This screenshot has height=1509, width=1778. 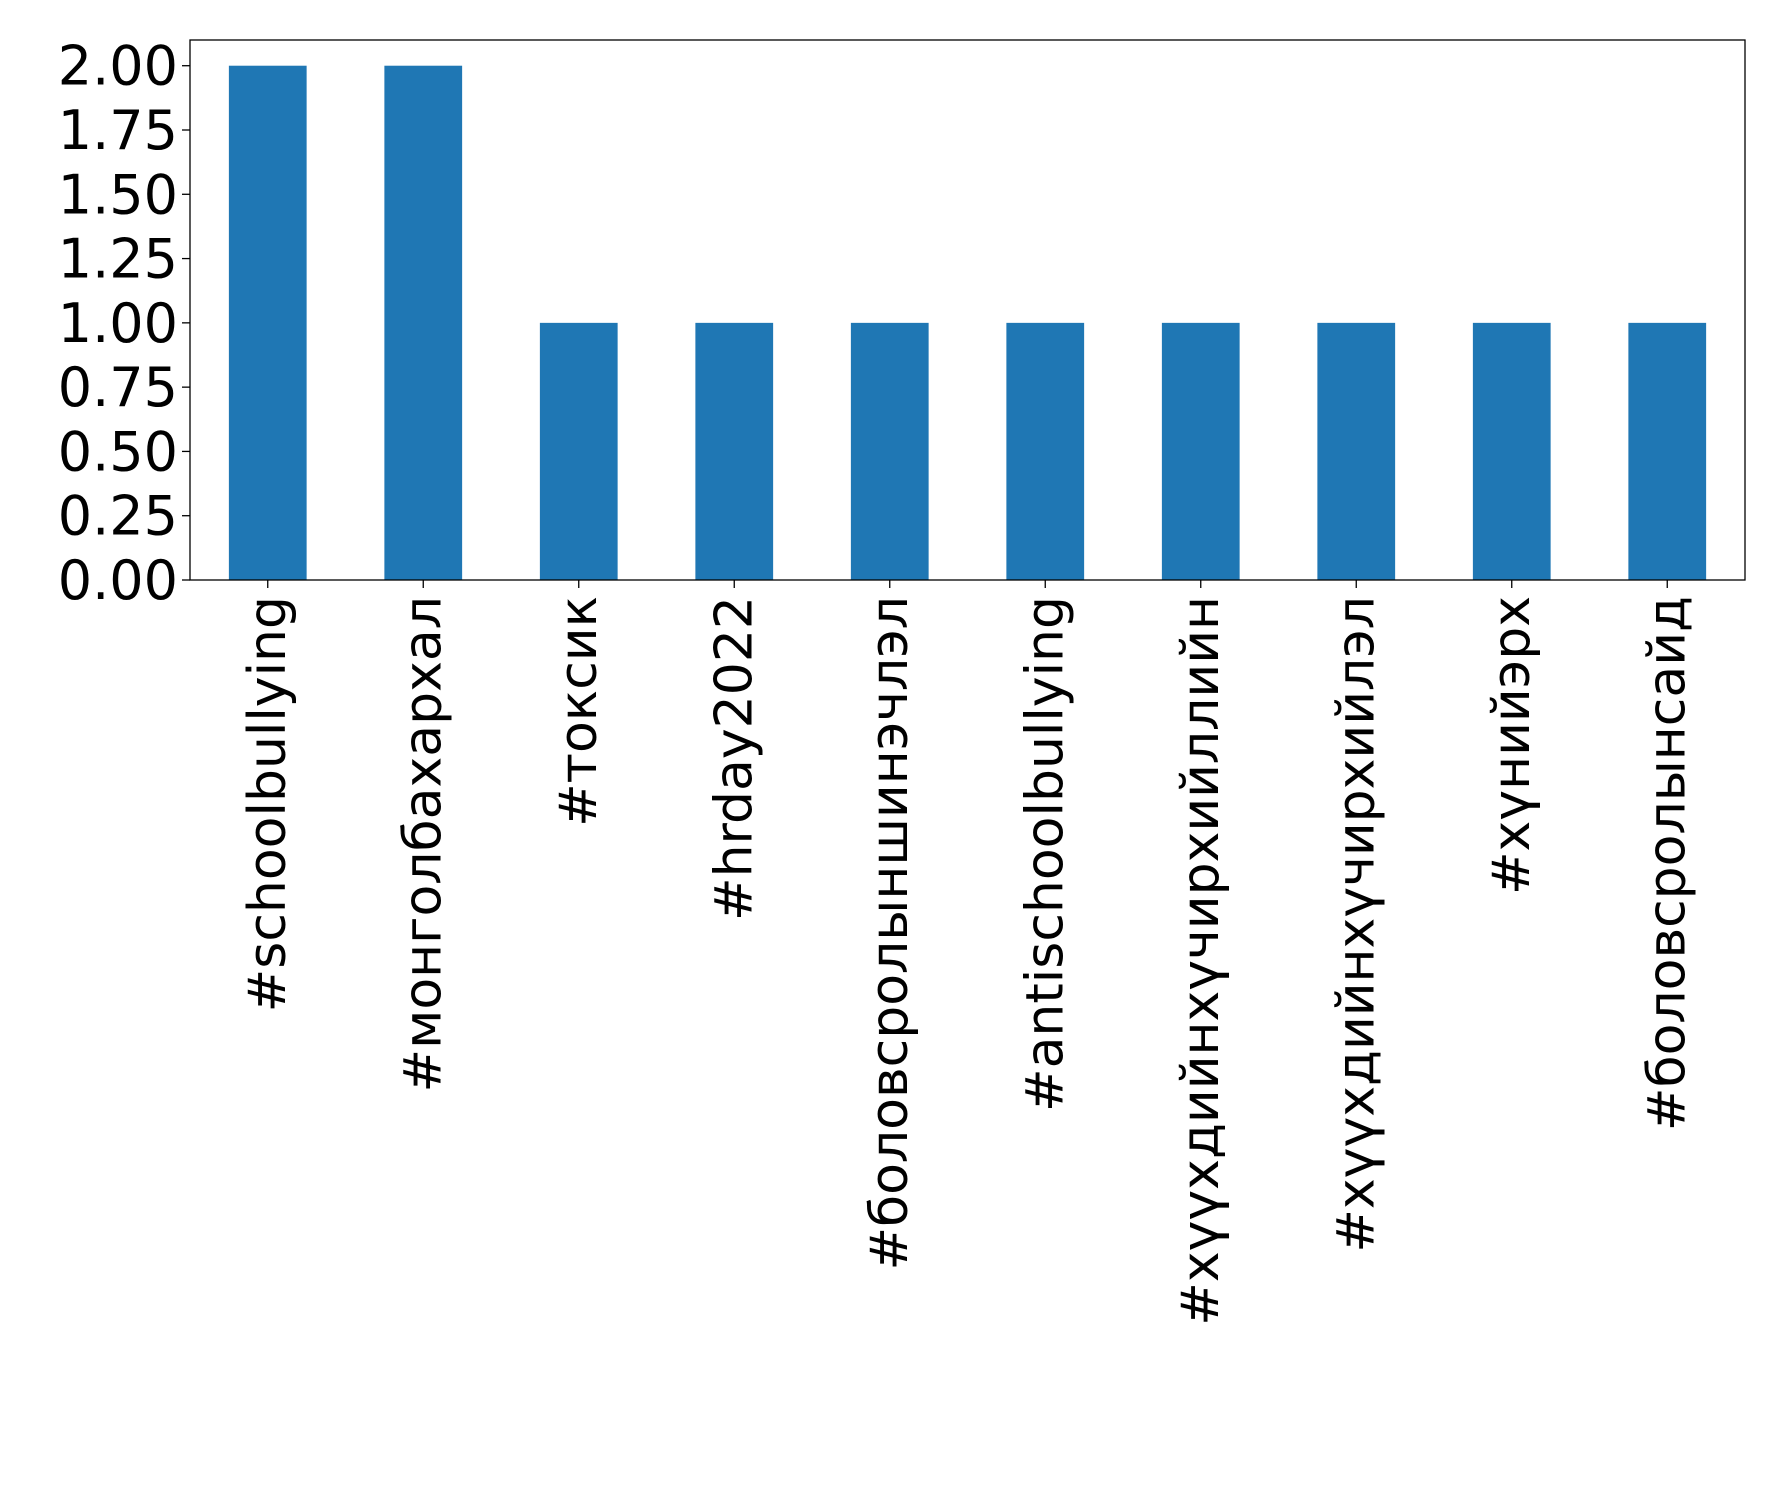 What do you see at coordinates (118, 451) in the screenshot?
I see `y-tick-label: 0.50` at bounding box center [118, 451].